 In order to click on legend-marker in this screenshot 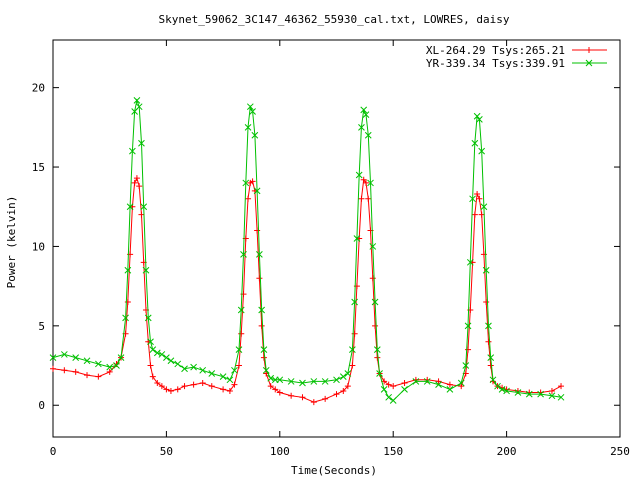, I will do `click(589, 63)`.